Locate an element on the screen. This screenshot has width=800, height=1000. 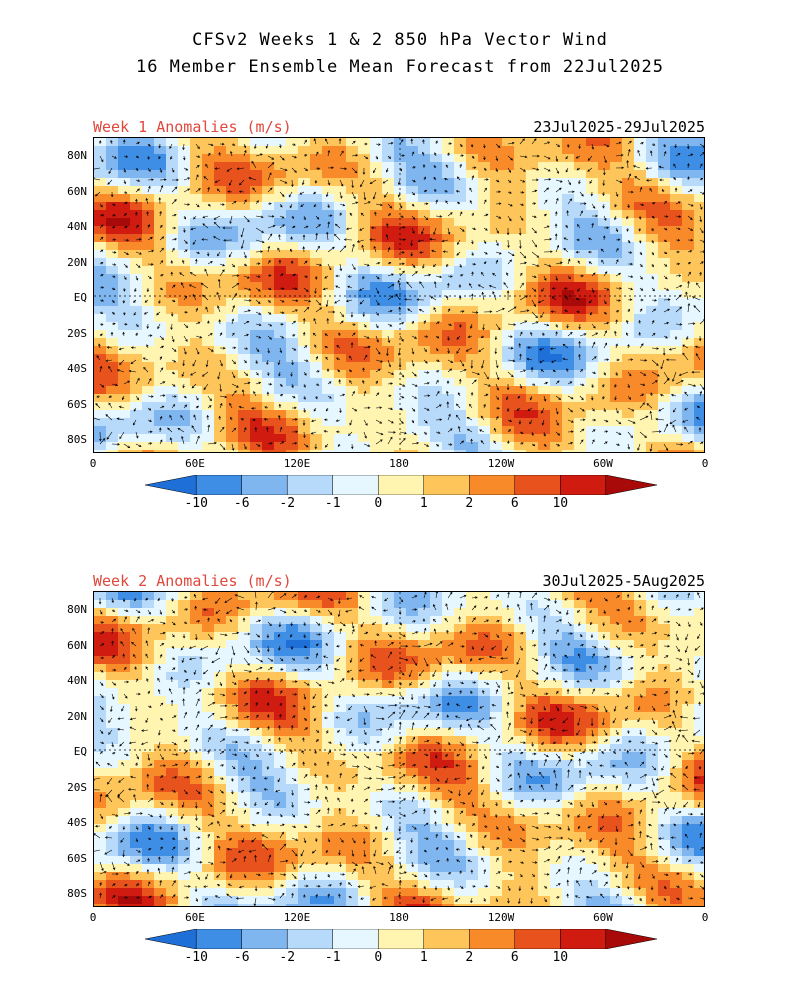
week1-date-range: 23Jul2025-29Jul2025 is located at coordinates (619, 127).